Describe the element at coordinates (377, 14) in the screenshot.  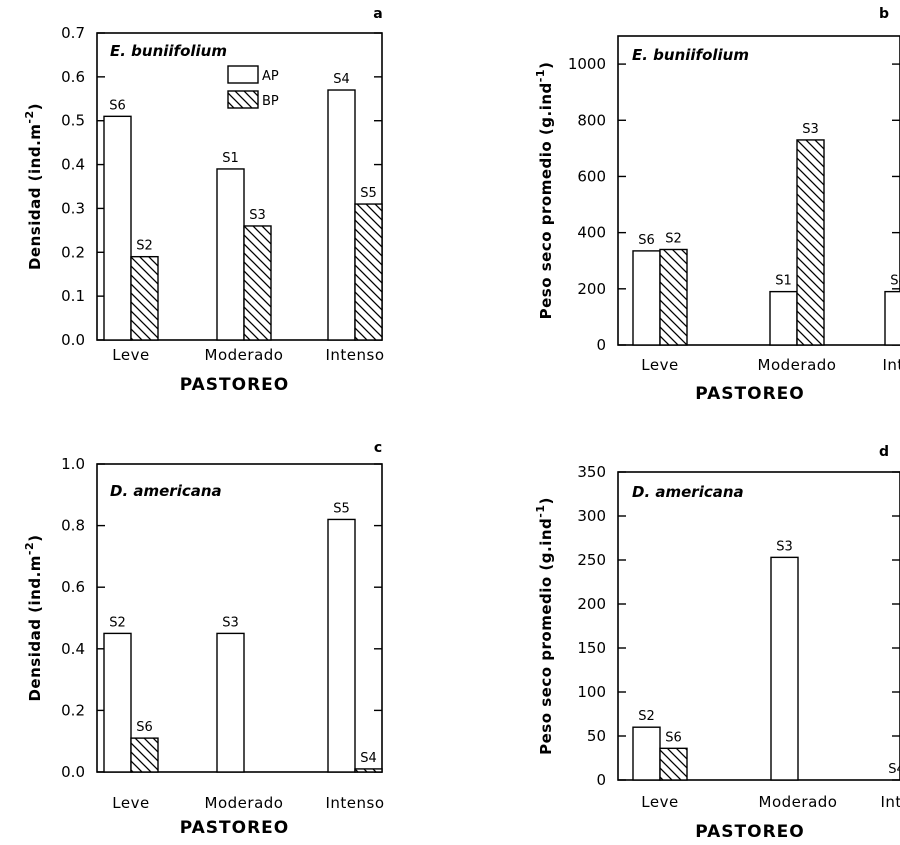
I see `panel-letter: a` at that location.